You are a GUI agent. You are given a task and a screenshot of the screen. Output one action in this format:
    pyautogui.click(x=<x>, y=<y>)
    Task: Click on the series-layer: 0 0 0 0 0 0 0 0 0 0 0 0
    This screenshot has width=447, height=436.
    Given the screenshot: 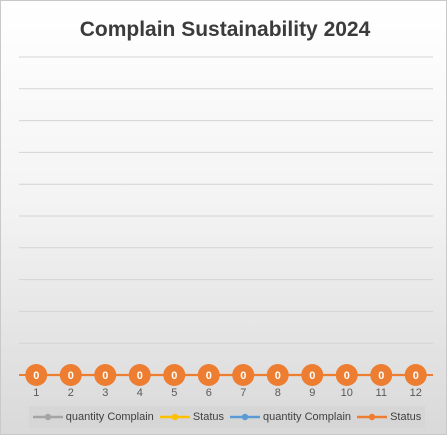 What is the action you would take?
    pyautogui.click(x=226, y=375)
    